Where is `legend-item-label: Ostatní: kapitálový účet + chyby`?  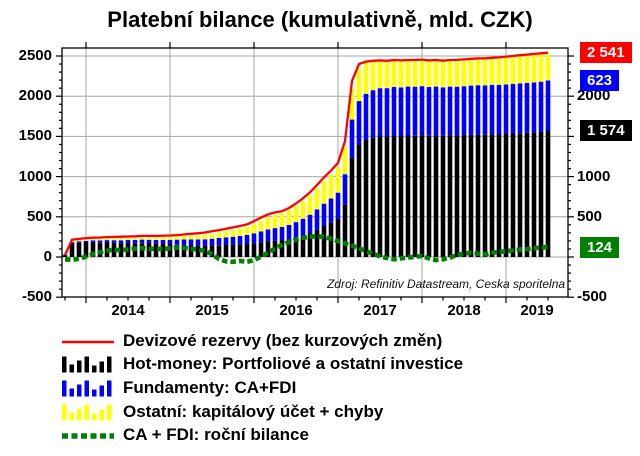
legend-item-label: Ostatní: kapitálový účet + chyby is located at coordinates (253, 411).